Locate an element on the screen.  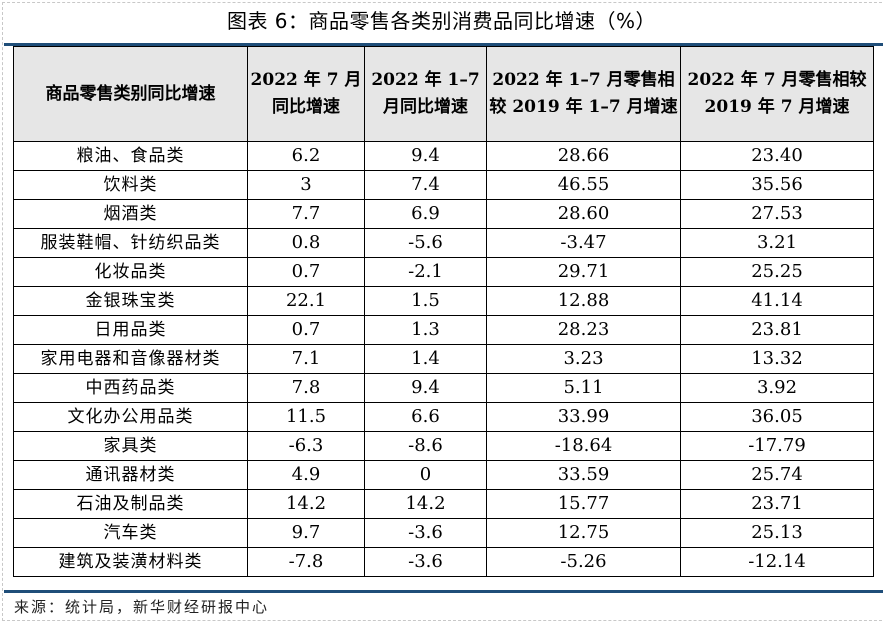
header-jul-yoy: 2022 年 7 月同比增速 is located at coordinates (306, 94).